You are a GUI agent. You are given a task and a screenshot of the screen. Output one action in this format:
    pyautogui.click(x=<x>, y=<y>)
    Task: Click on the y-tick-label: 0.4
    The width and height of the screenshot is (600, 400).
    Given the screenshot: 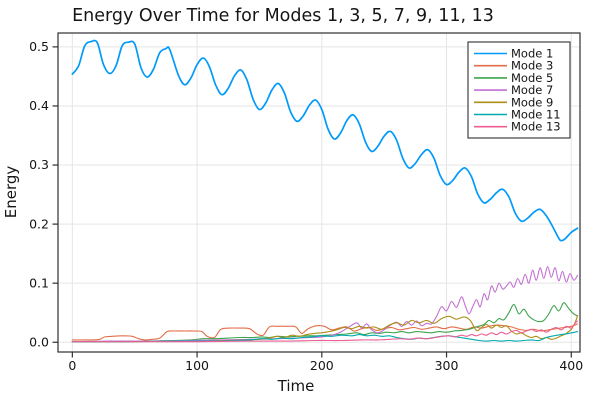 What is the action you would take?
    pyautogui.click(x=39, y=105)
    